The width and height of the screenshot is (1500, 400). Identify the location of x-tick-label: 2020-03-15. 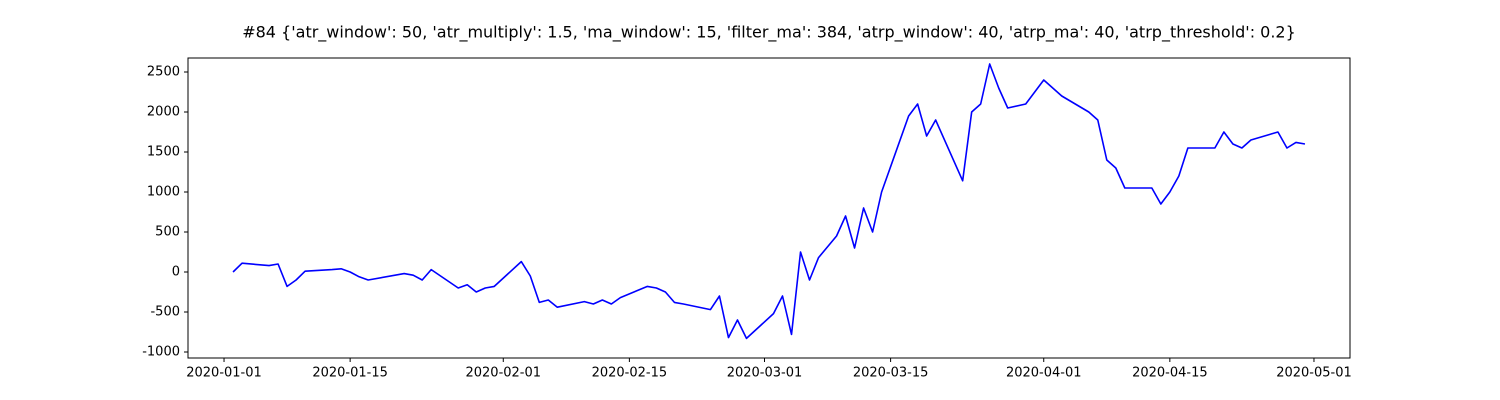
(891, 373).